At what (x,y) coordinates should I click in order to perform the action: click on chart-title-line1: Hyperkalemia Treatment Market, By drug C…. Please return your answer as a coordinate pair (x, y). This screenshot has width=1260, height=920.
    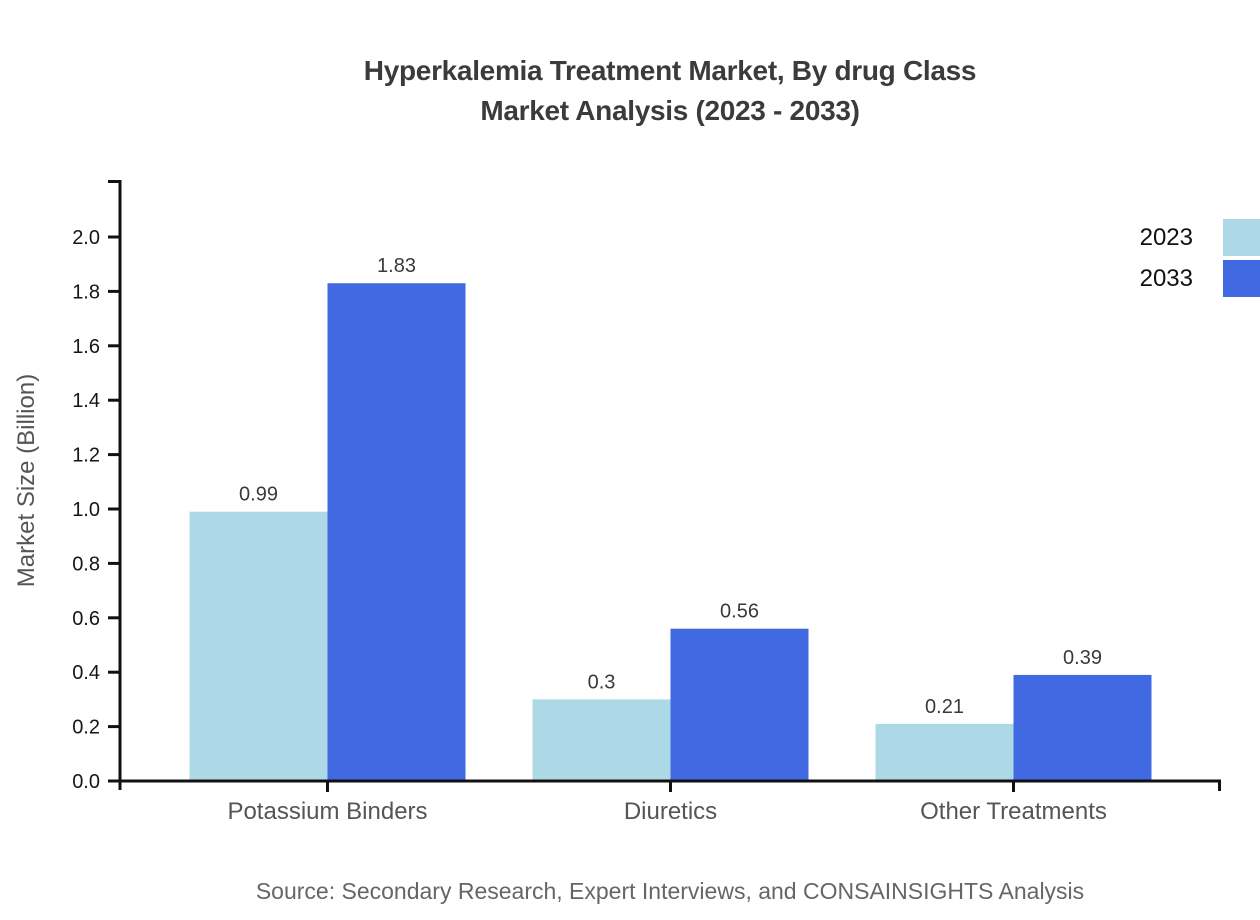
    Looking at the image, I should click on (670, 70).